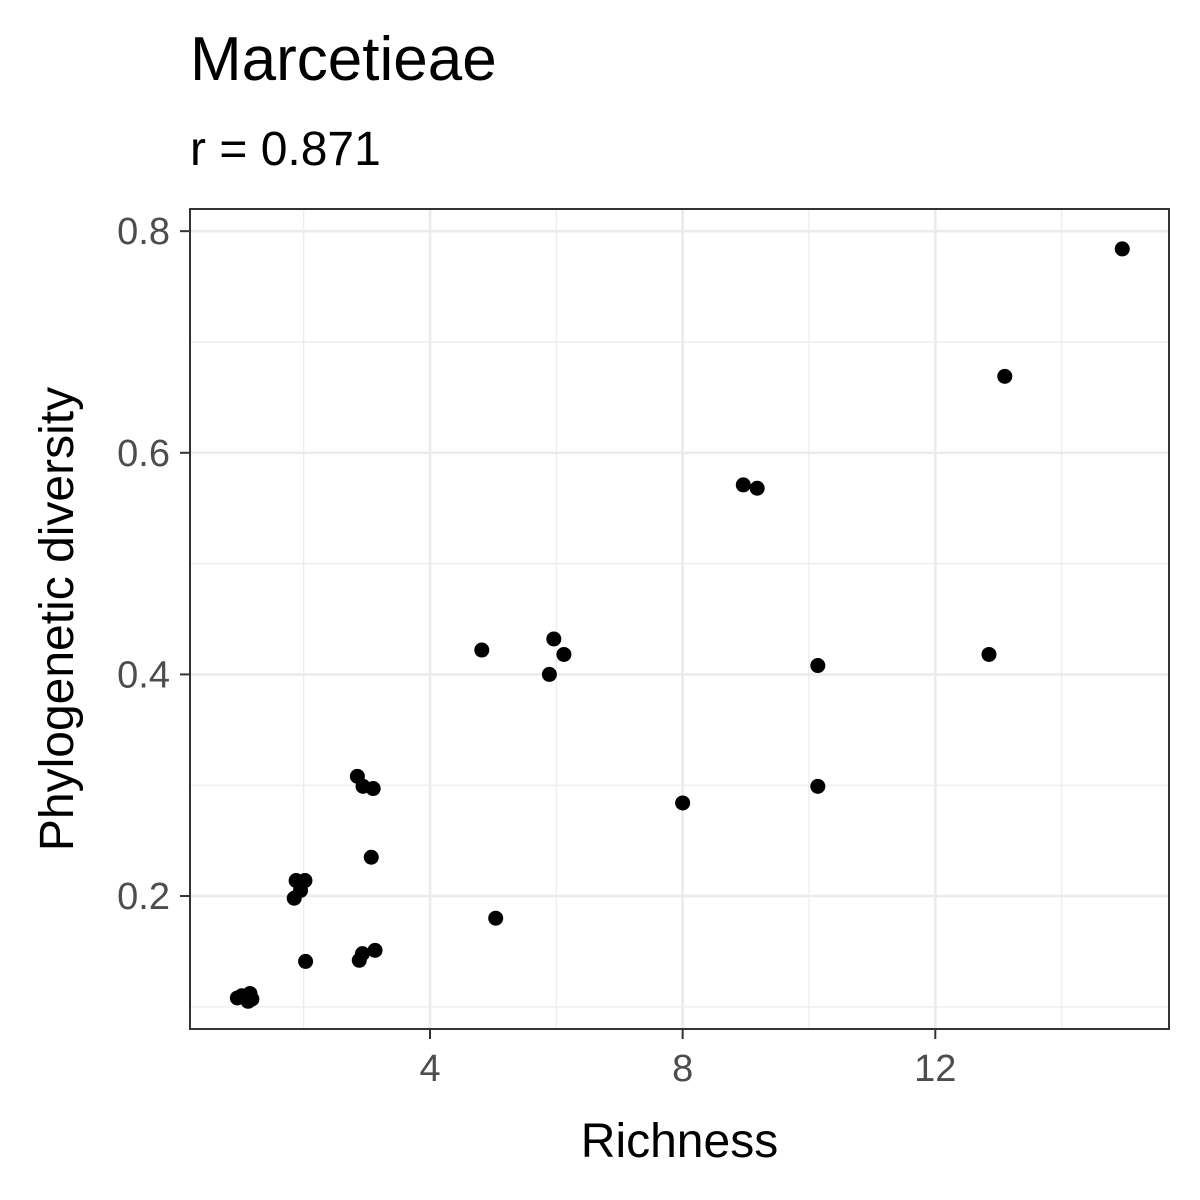  I want to click on y-tick-label: 0.6, so click(143, 454).